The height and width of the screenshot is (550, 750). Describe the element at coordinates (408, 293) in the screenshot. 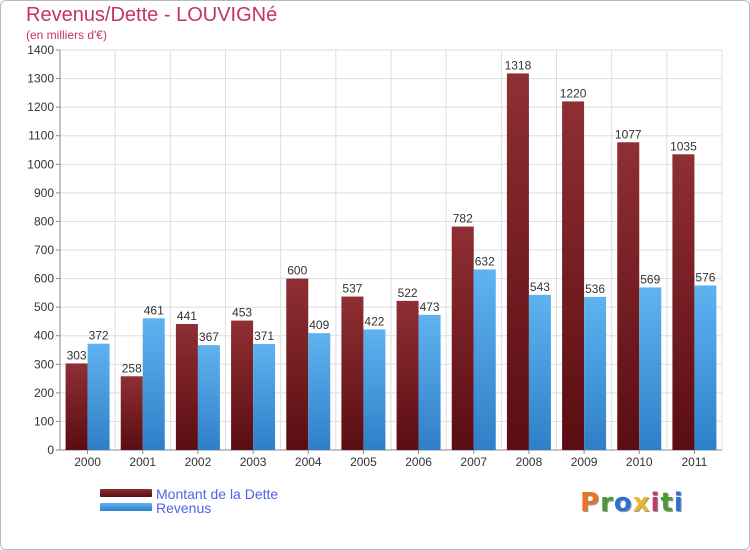

I see `data-label-dette: 522` at that location.